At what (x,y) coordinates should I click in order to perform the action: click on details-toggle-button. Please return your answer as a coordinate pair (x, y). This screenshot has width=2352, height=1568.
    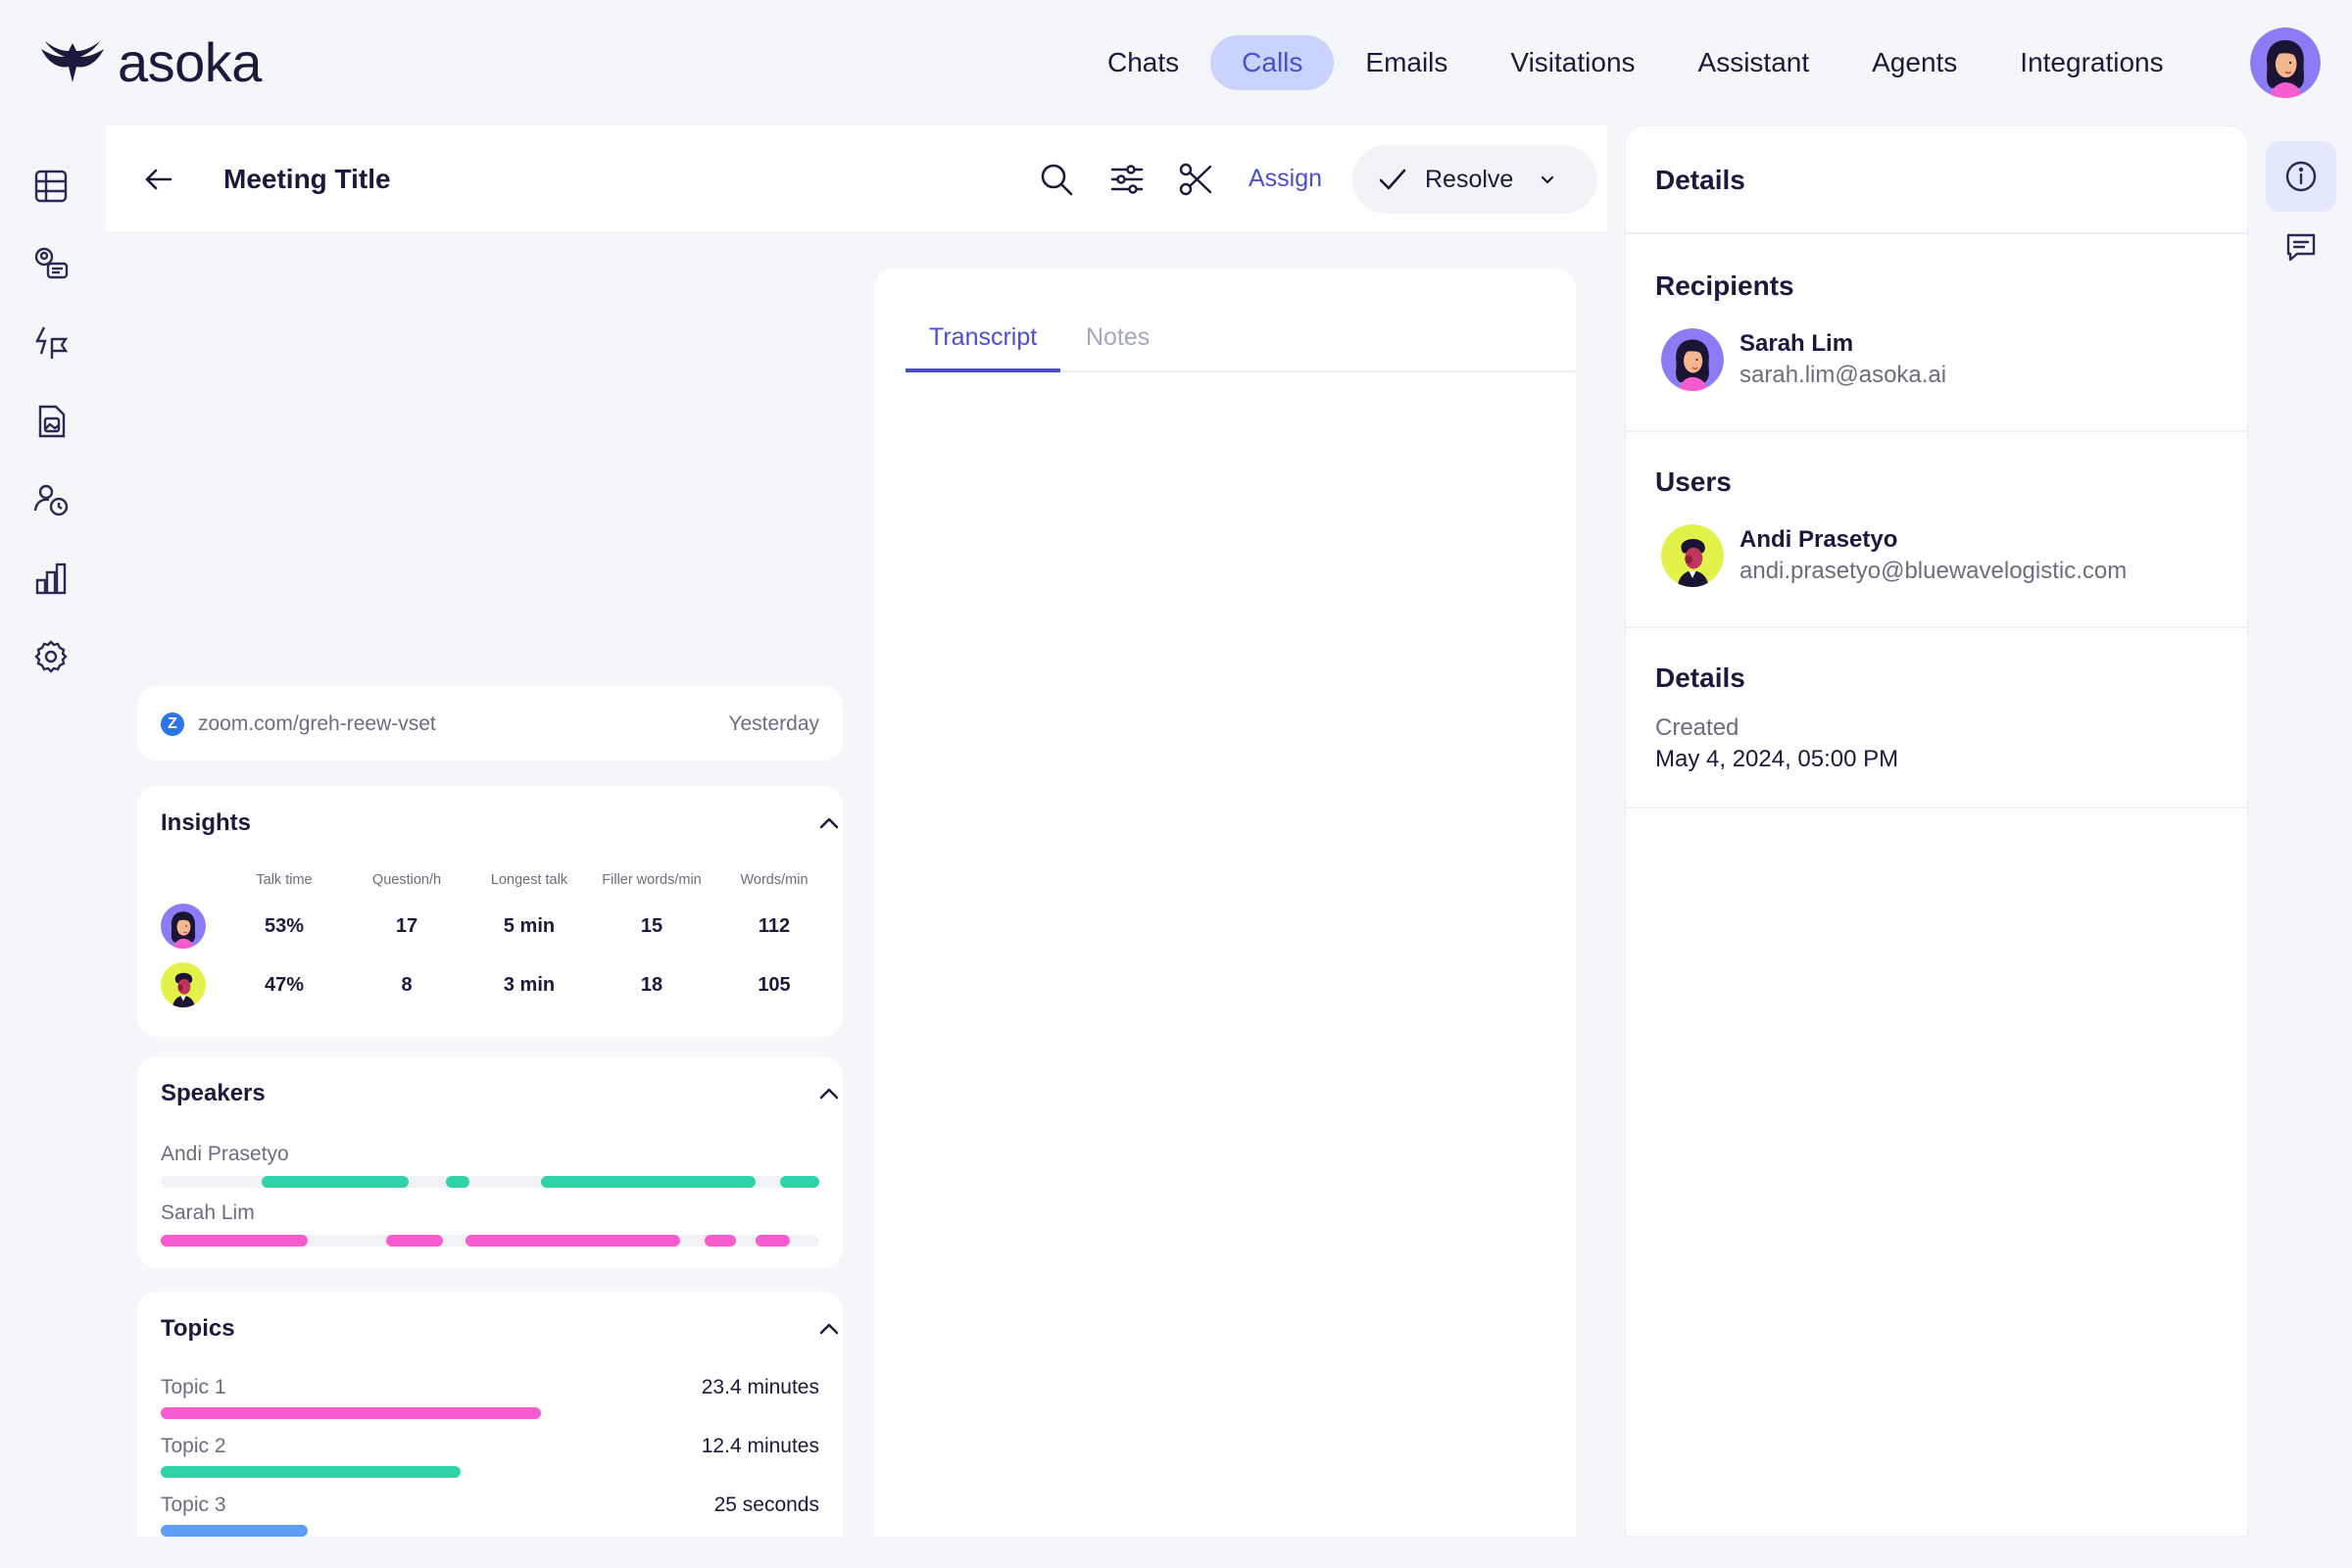
    Looking at the image, I should click on (2301, 176).